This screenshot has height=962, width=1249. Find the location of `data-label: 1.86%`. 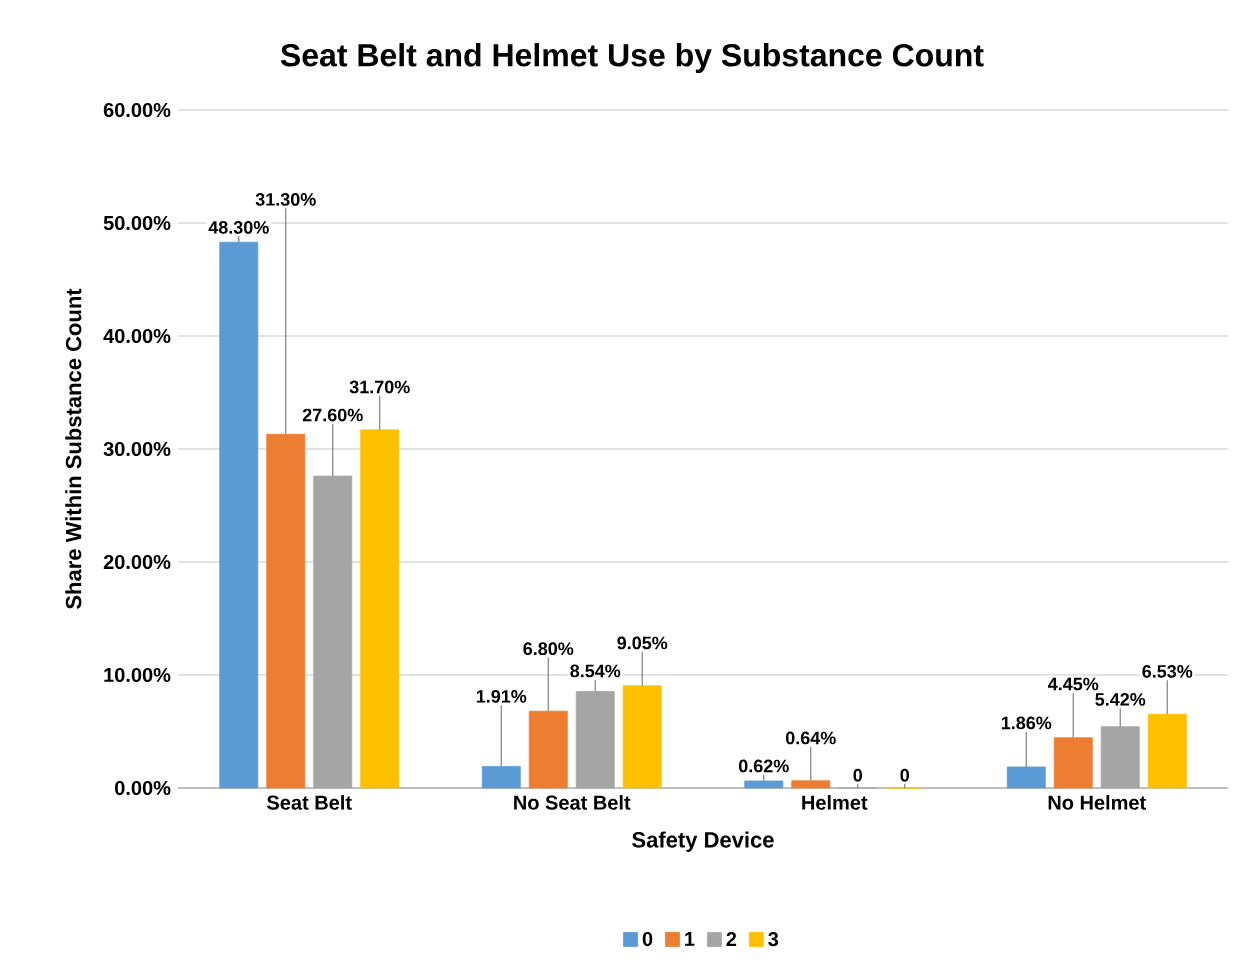

data-label: 1.86% is located at coordinates (1026, 723).